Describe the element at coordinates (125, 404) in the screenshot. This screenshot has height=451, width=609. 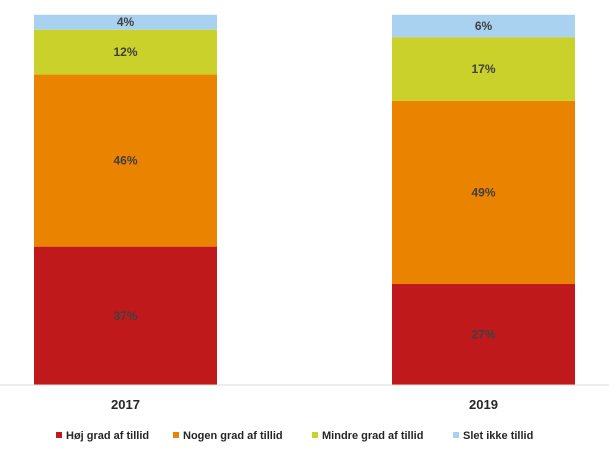
I see `category-label-2017: 2017` at that location.